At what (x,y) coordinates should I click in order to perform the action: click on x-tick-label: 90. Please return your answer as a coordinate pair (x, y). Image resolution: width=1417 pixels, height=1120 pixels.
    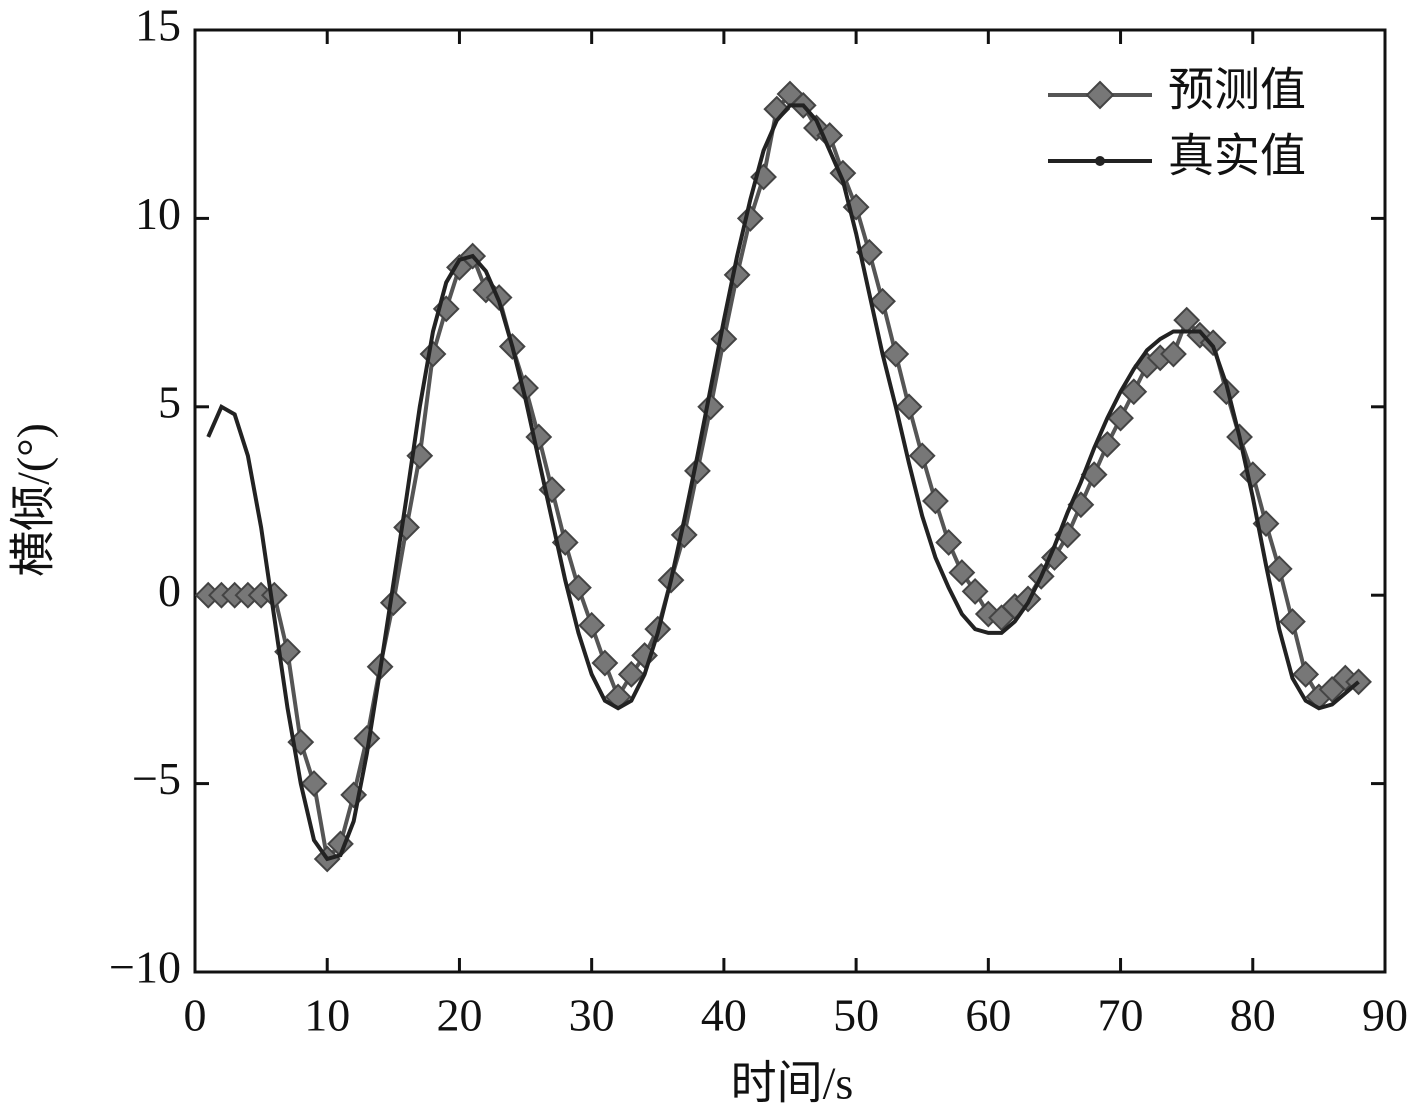
    Looking at the image, I should click on (1385, 1015).